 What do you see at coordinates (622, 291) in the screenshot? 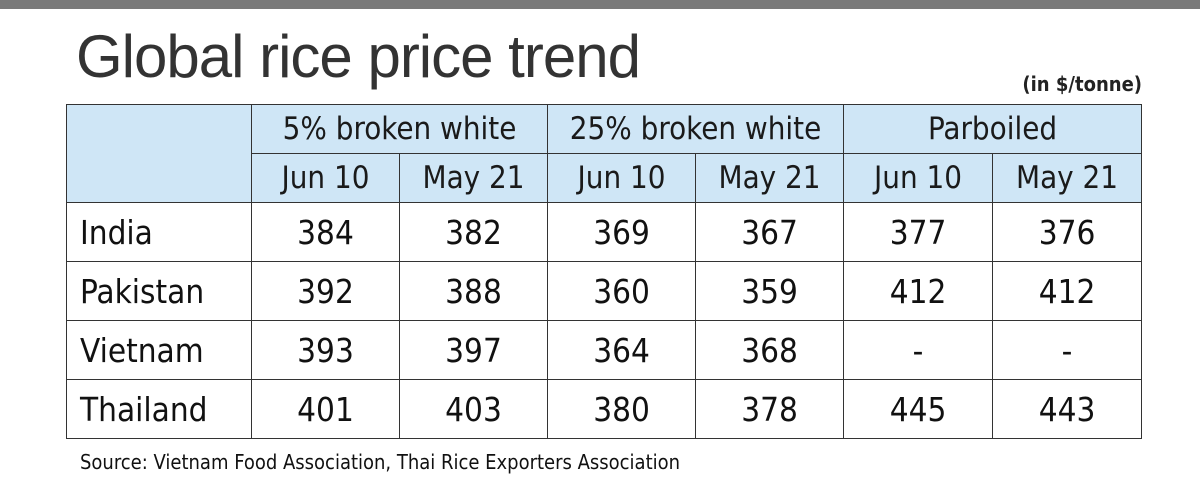
I see `price-cell: 360` at bounding box center [622, 291].